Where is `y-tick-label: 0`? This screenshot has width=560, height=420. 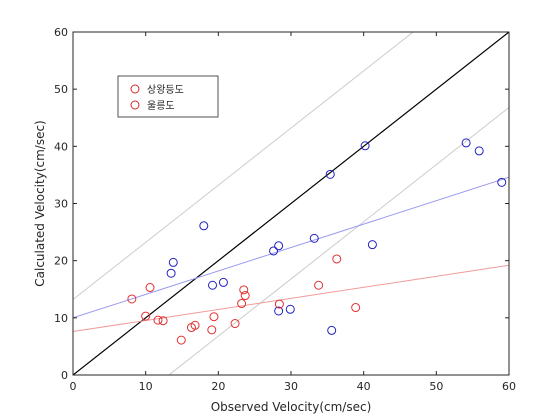
y-tick-label: 0 is located at coordinates (64, 375).